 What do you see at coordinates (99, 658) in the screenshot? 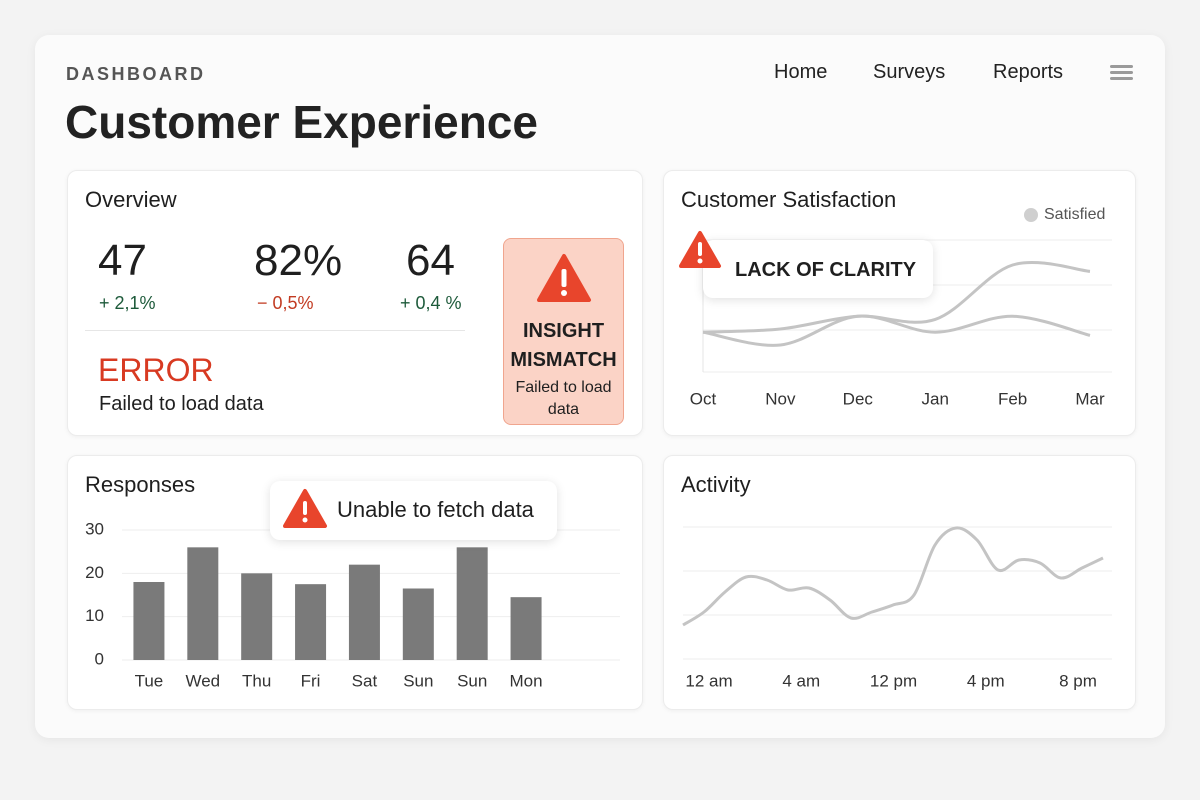
I see `y-tick-label: 0` at bounding box center [99, 658].